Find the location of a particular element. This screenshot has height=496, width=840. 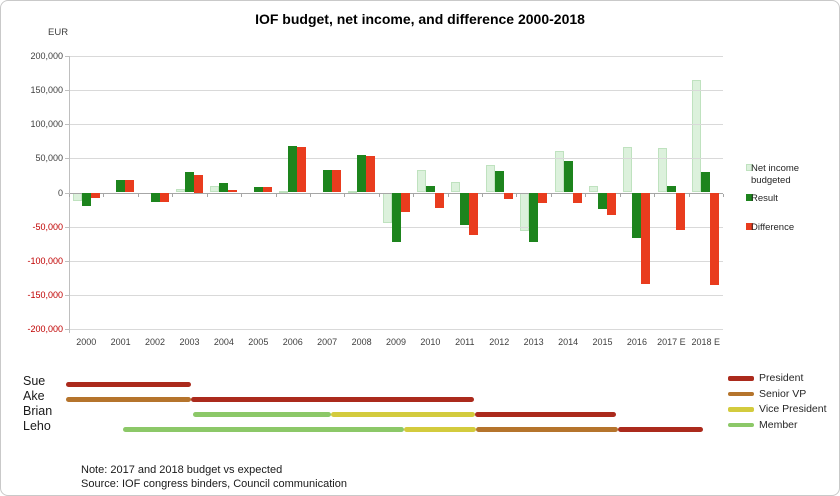

difference-legend-swatch is located at coordinates (749, 226).